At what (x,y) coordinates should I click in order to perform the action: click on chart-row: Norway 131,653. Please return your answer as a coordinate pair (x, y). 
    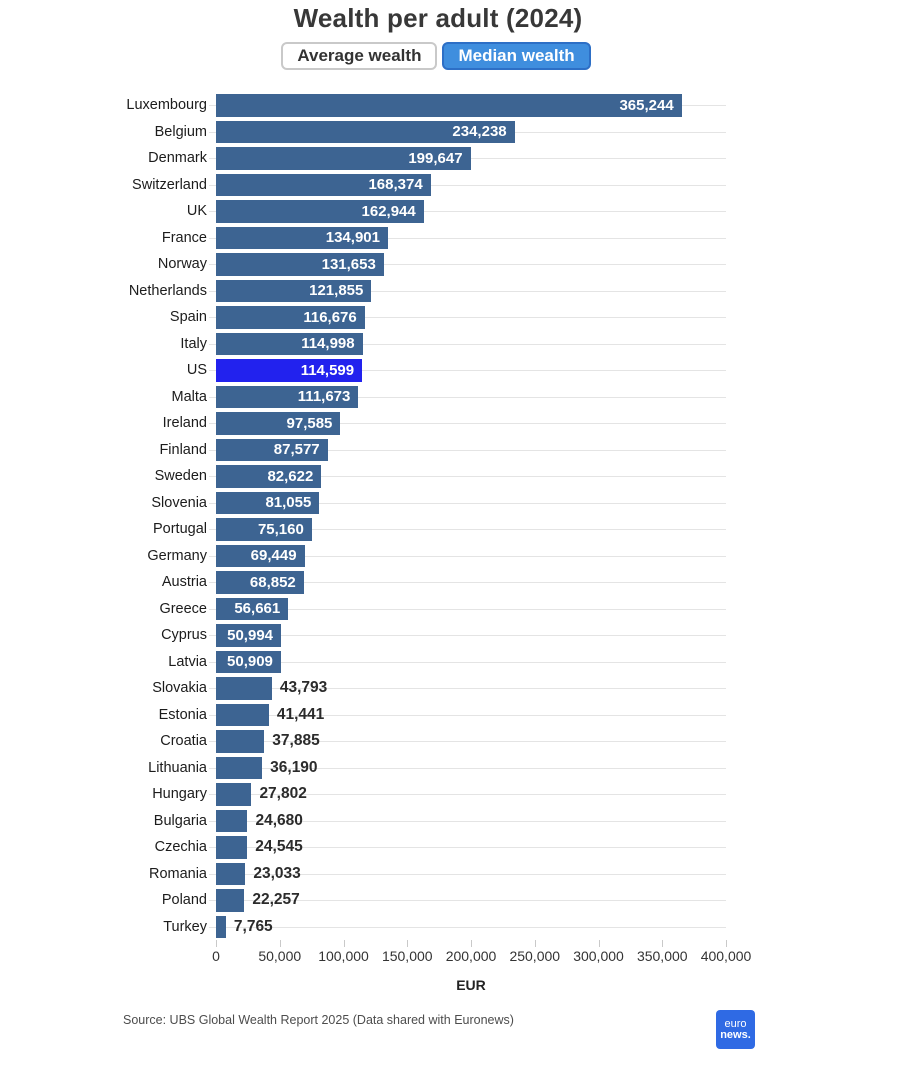
    Looking at the image, I should click on (363, 264).